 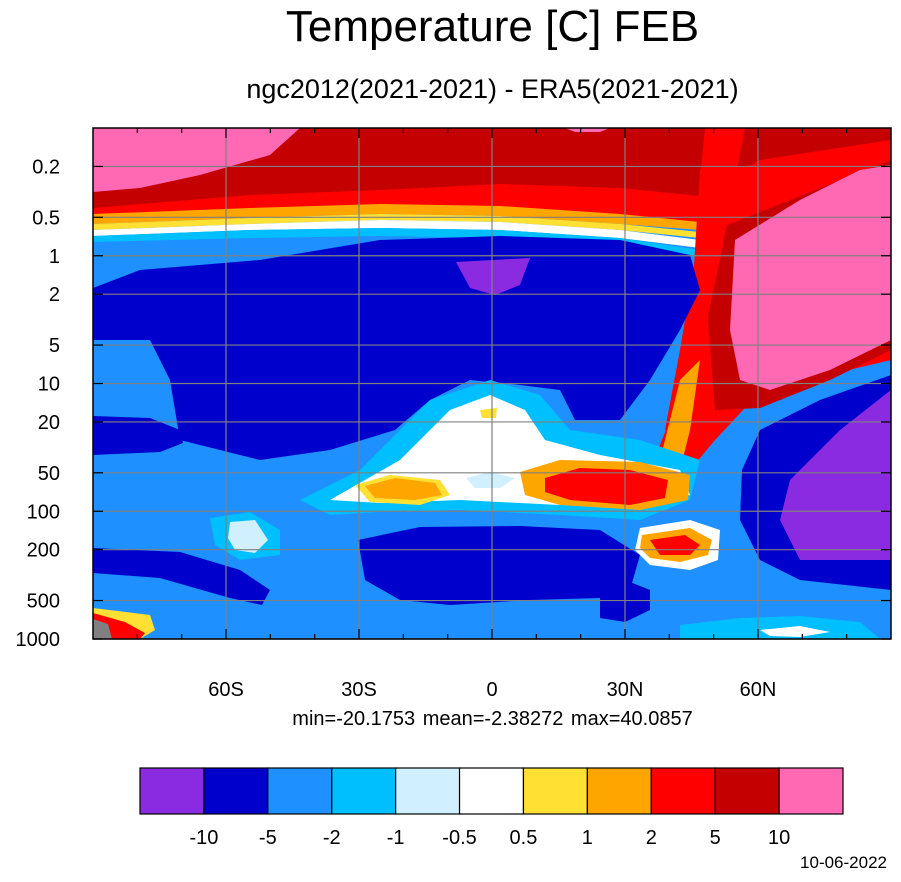 I want to click on chart-subtitle: ngc2012(2021-2021) - ERA5(2021-2021), so click(x=492, y=89).